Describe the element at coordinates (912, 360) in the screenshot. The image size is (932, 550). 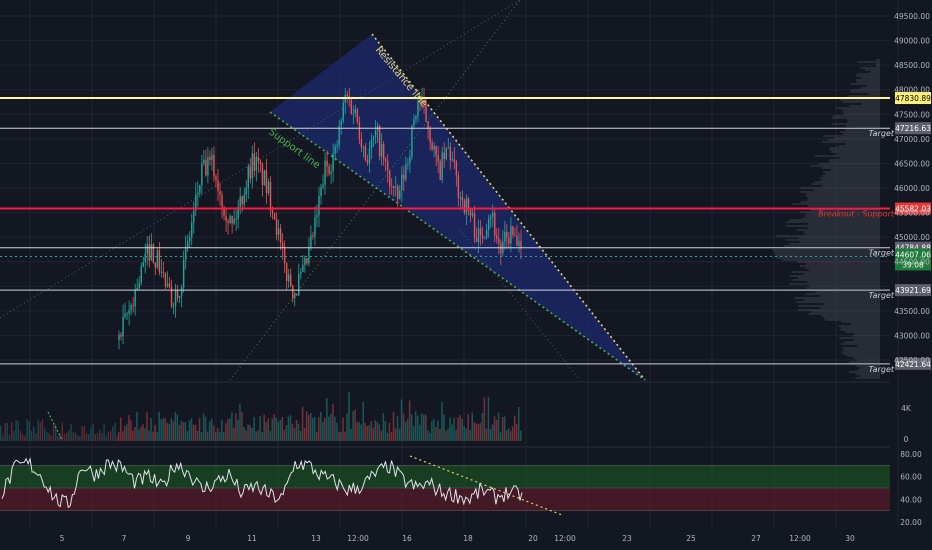
I see `price-tick-label: 42500.00` at that location.